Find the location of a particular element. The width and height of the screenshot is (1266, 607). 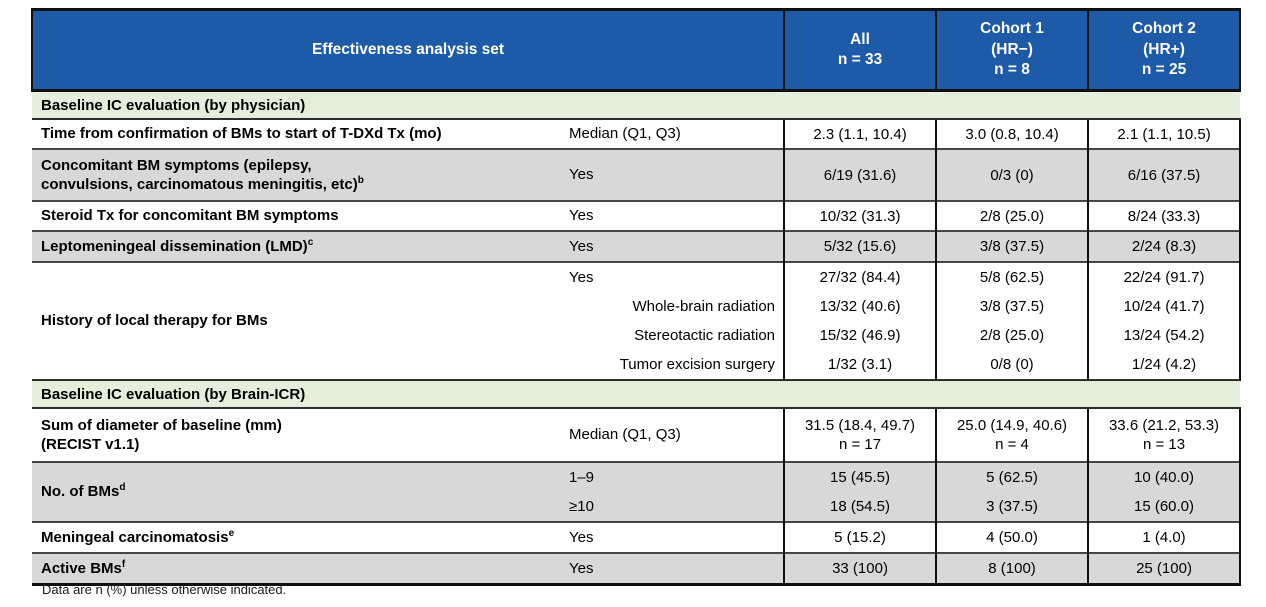

cell-value-cohort1: 25.0 (14.9, 40.6) n = 4 is located at coordinates (1012, 434).